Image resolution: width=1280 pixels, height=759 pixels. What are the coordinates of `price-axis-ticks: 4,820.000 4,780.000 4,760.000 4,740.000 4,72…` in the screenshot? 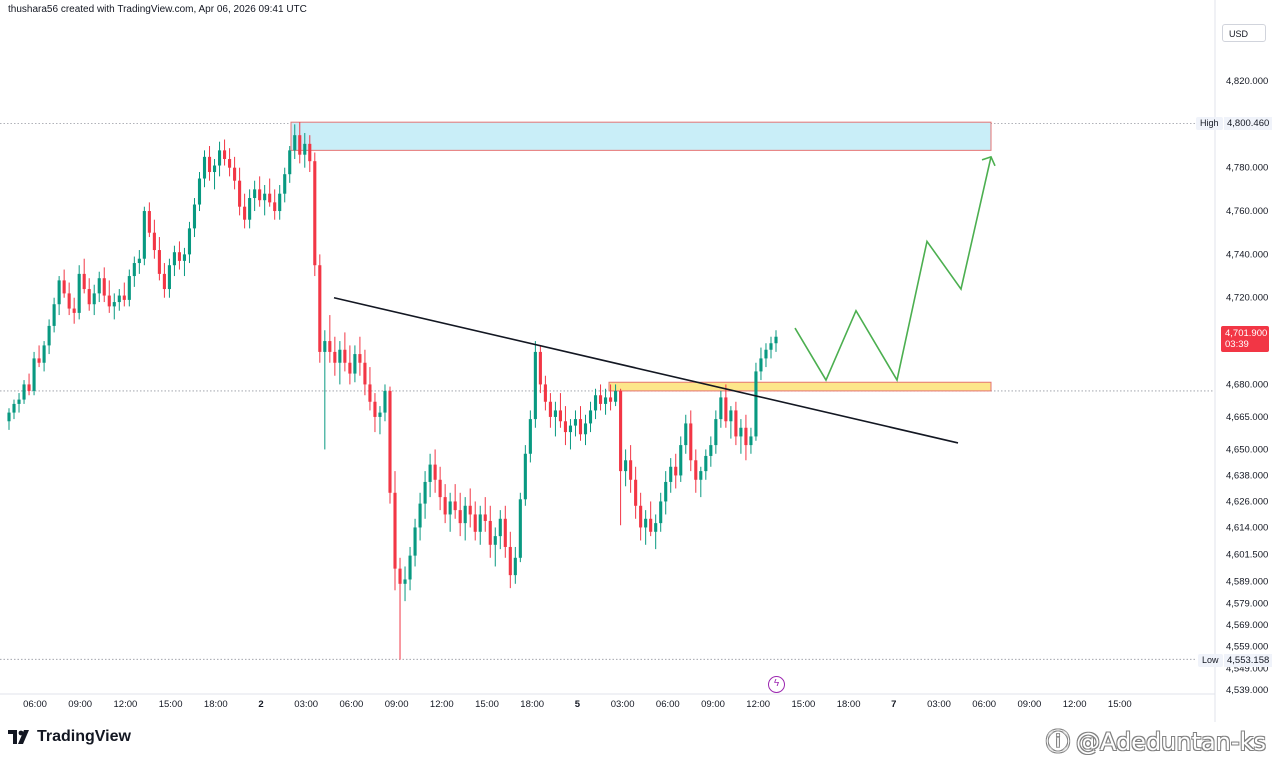 It's located at (1247, 386).